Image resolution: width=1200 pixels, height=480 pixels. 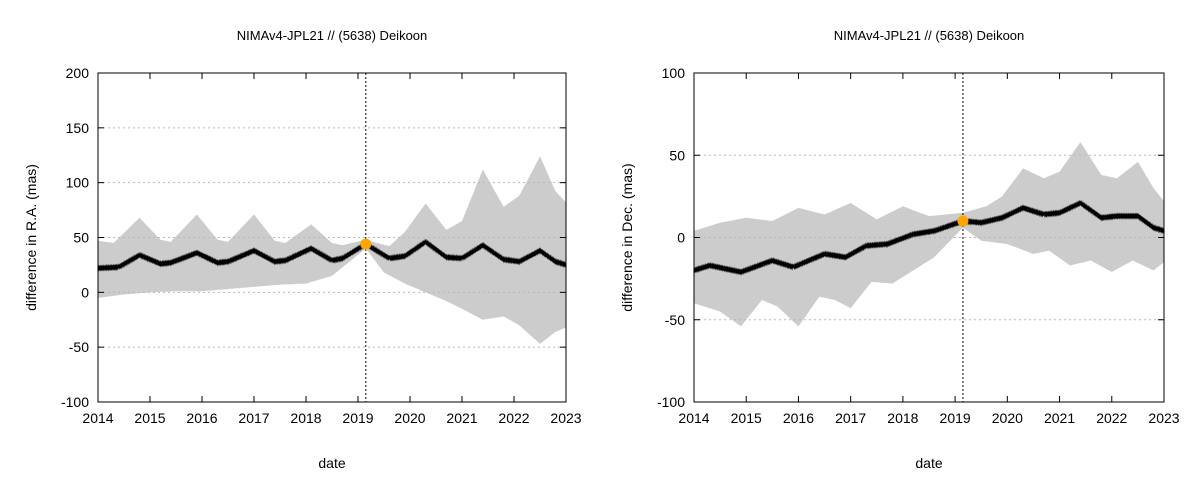 I want to click on y-tick-label: 200, so click(x=78, y=73).